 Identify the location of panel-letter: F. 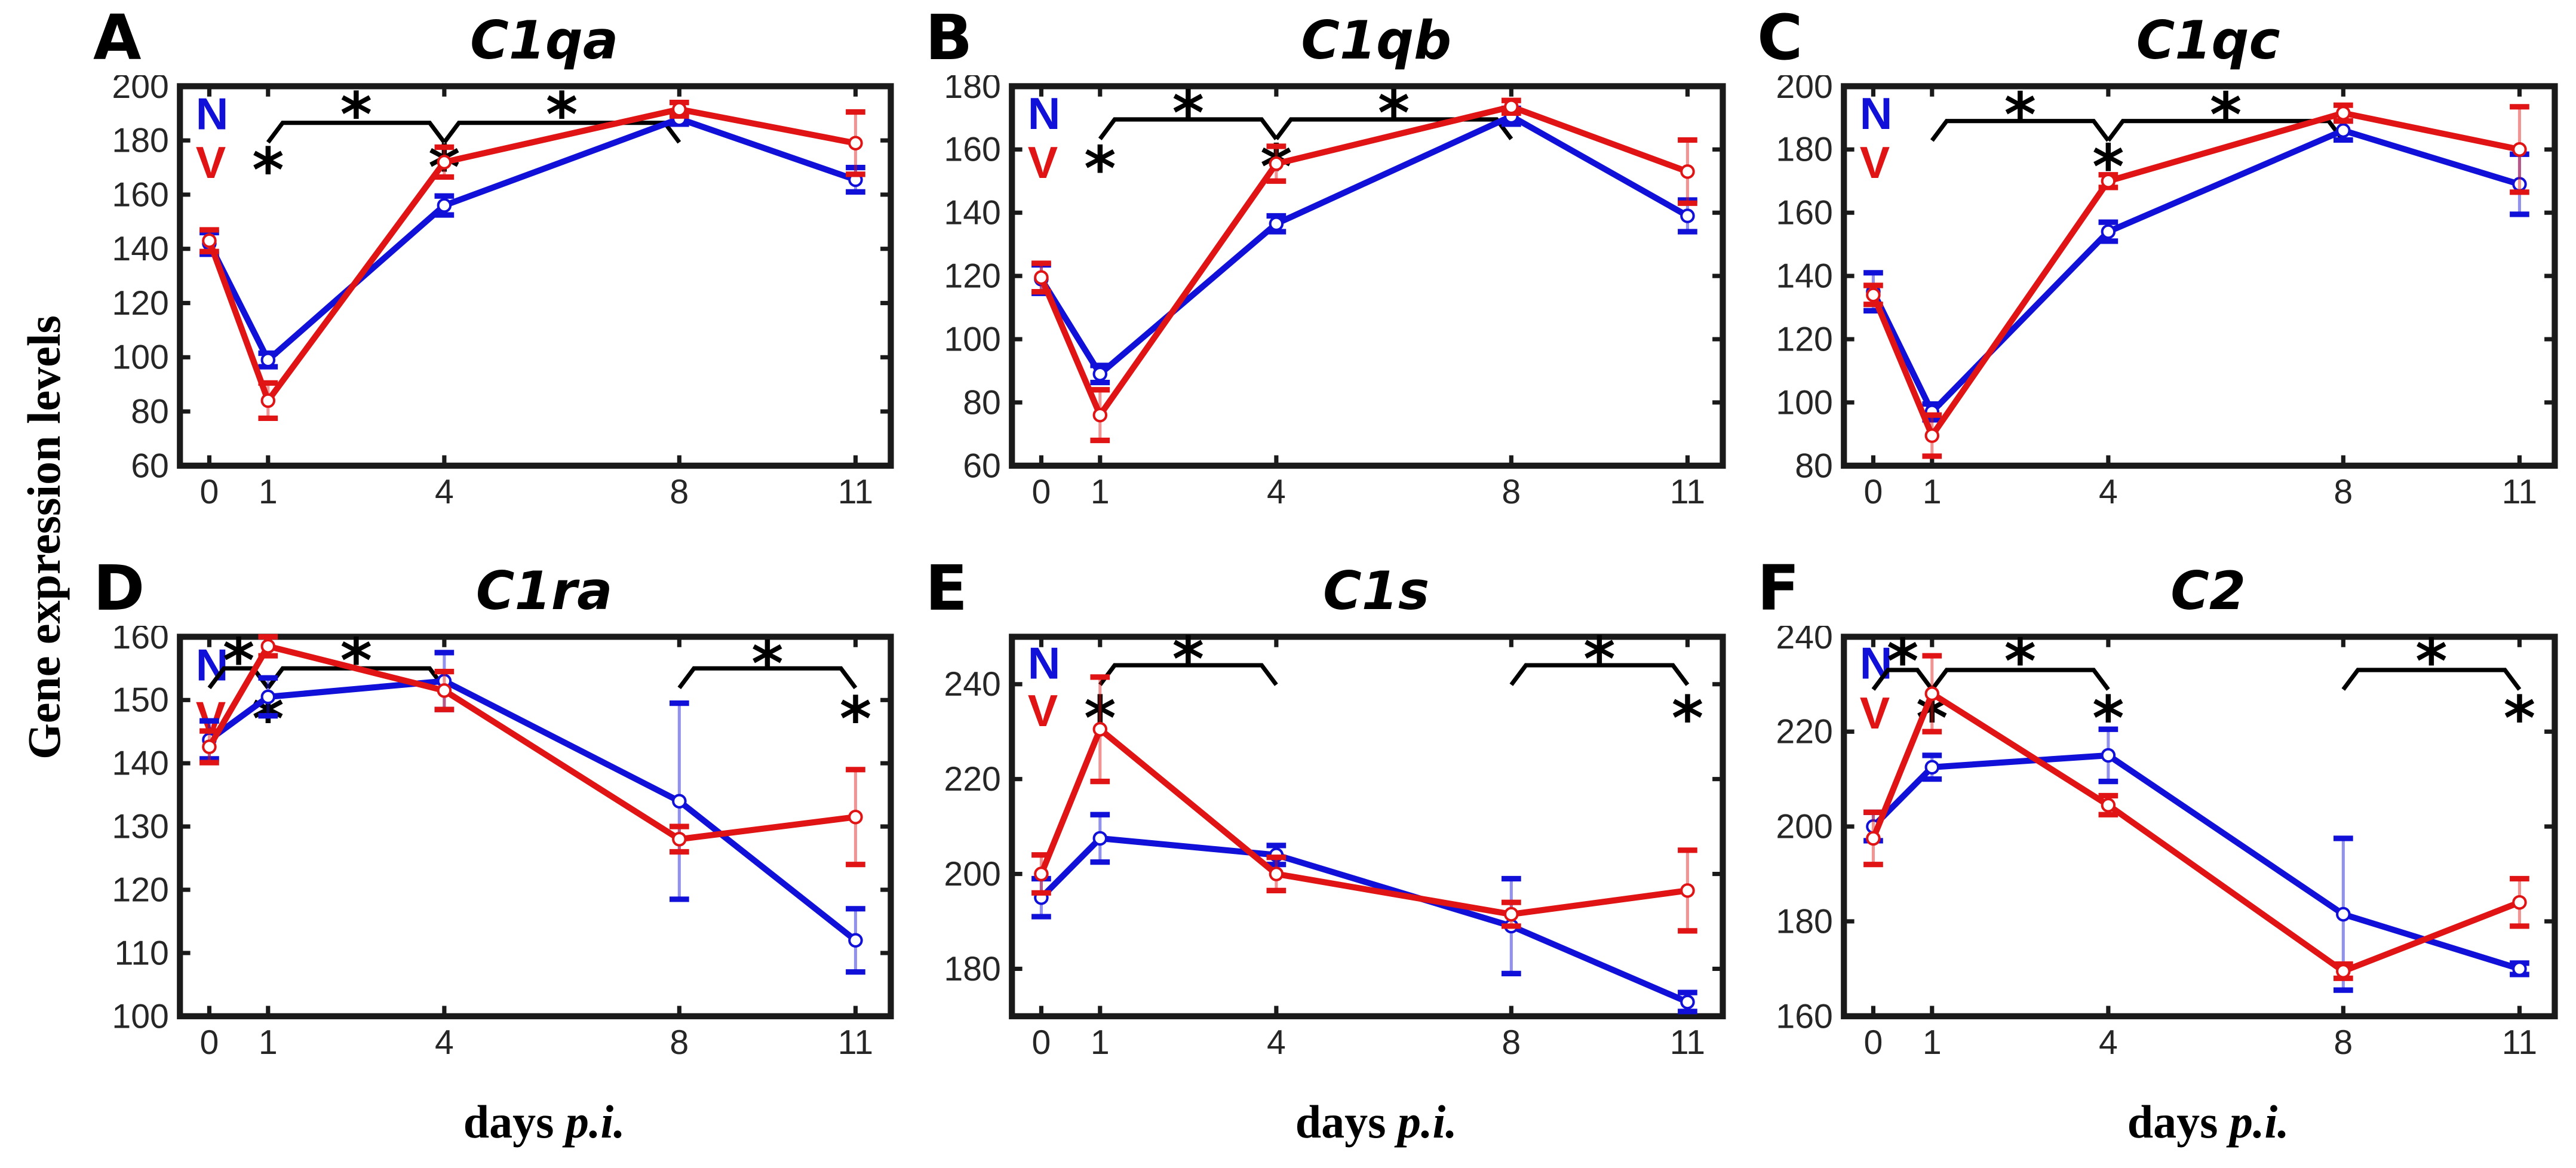
(1779, 588).